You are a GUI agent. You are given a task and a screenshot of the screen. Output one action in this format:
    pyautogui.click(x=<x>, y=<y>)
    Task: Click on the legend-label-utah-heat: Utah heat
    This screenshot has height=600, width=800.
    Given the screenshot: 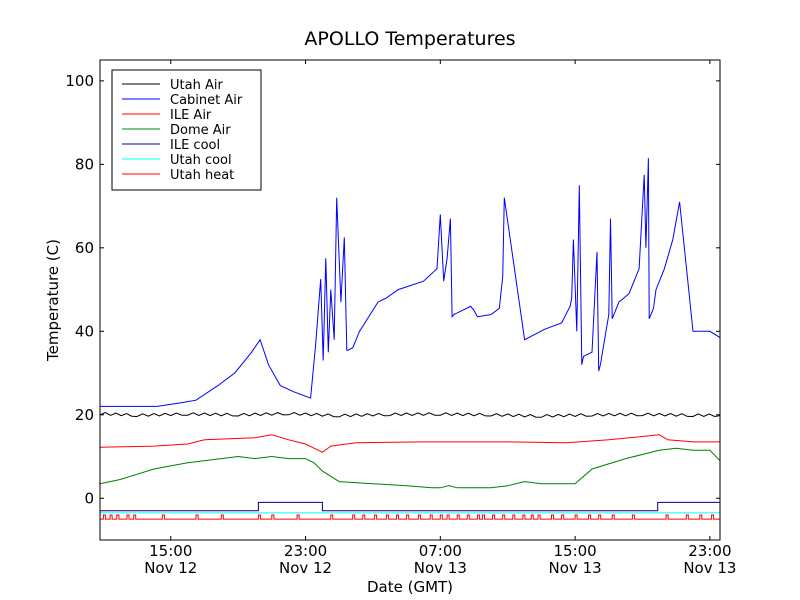 What is the action you would take?
    pyautogui.click(x=202, y=175)
    